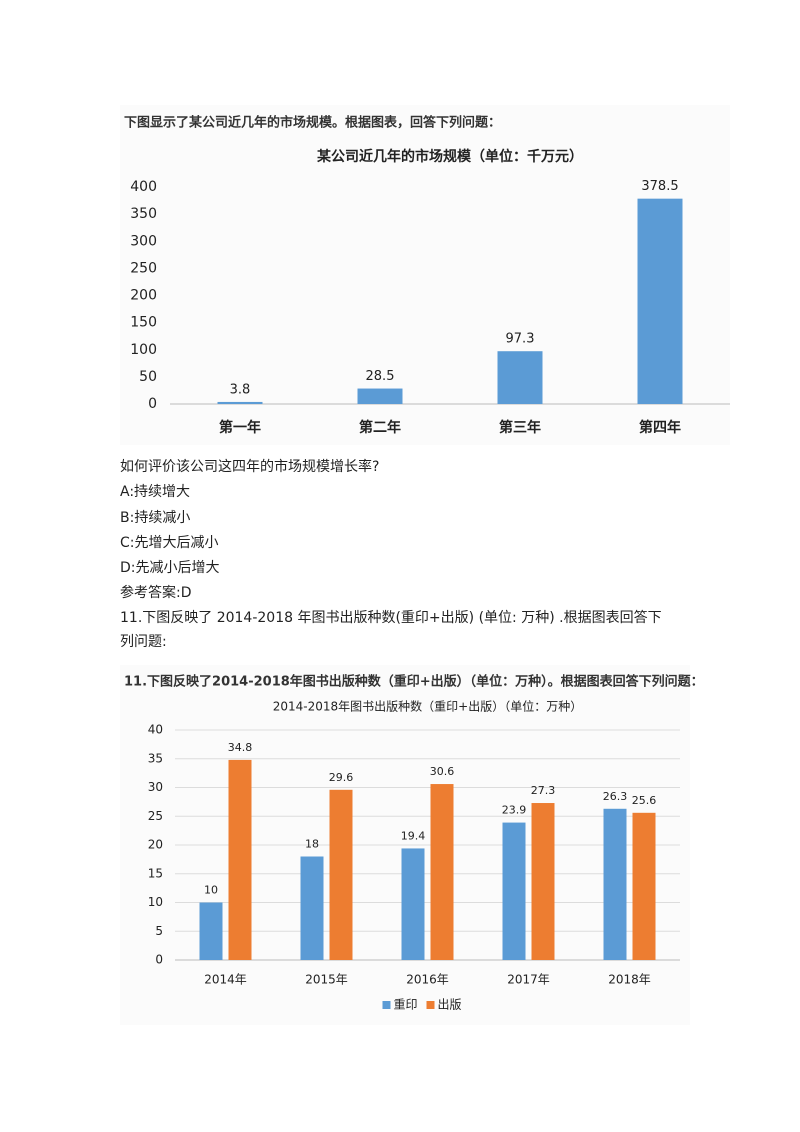  I want to click on chart-title: 某公司近几年的市场规模（单位：千万元）, so click(450, 156).